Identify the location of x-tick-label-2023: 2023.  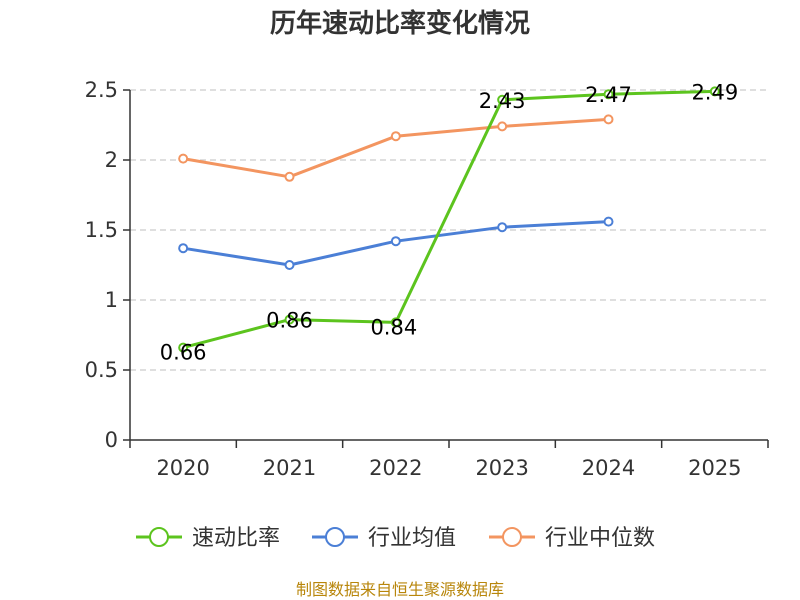
(501, 468).